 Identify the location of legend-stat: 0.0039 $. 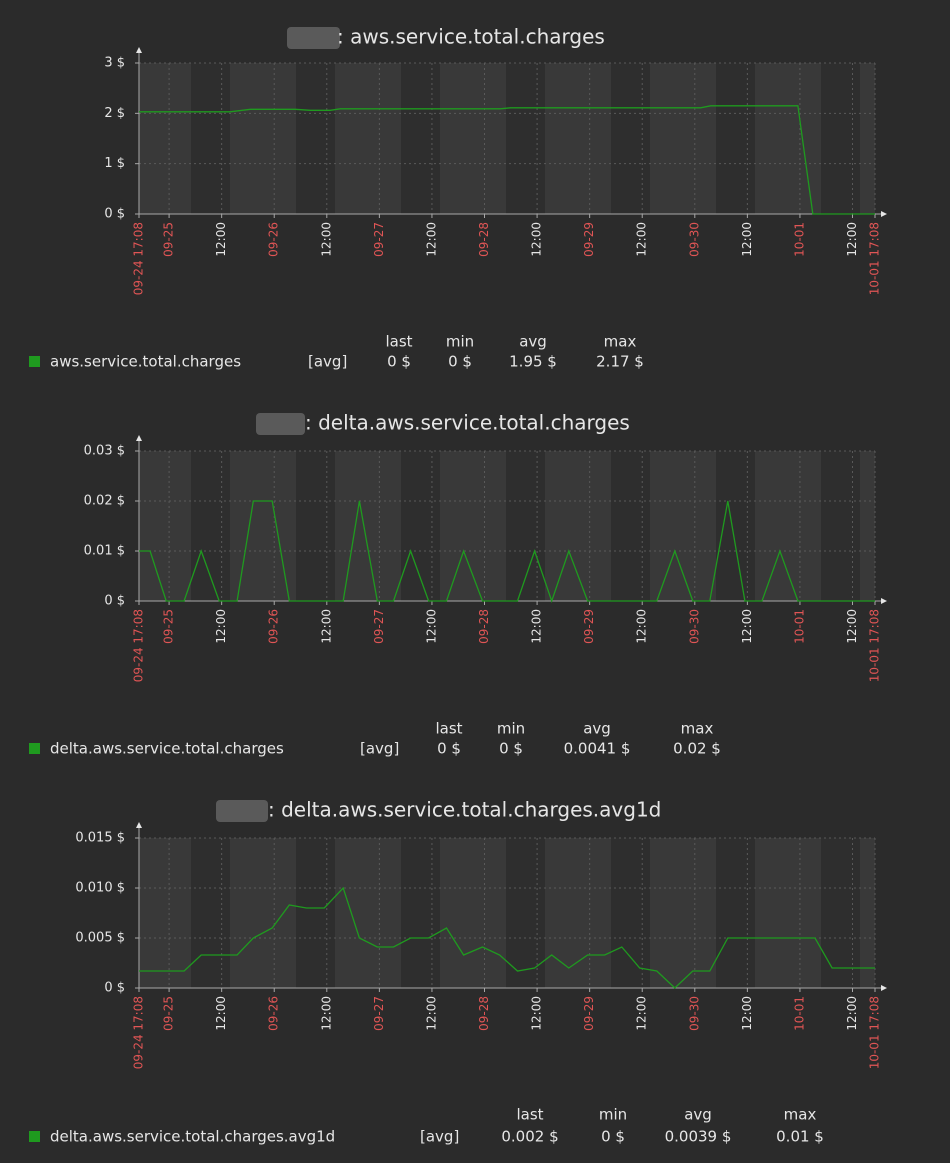
(698, 1137).